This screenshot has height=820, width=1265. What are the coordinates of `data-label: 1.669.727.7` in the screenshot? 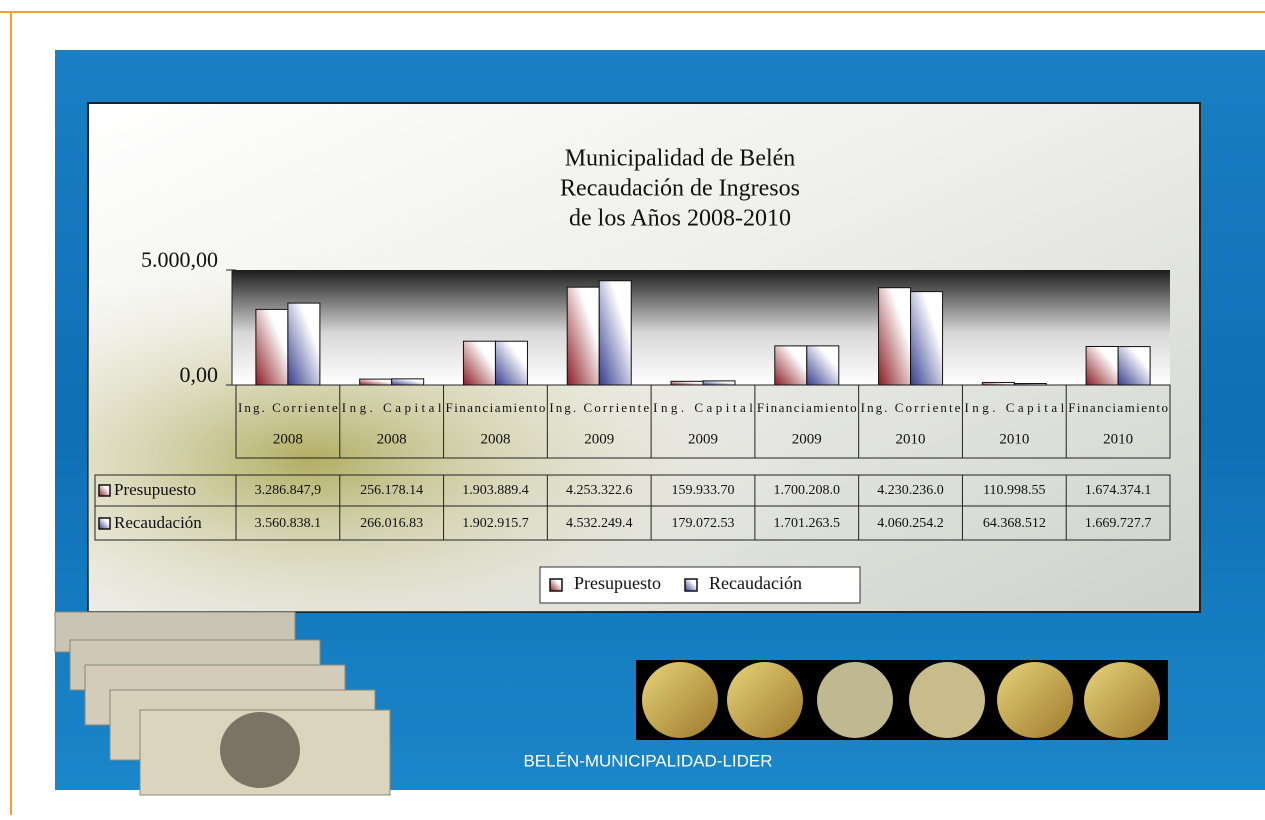 It's located at (1118, 523).